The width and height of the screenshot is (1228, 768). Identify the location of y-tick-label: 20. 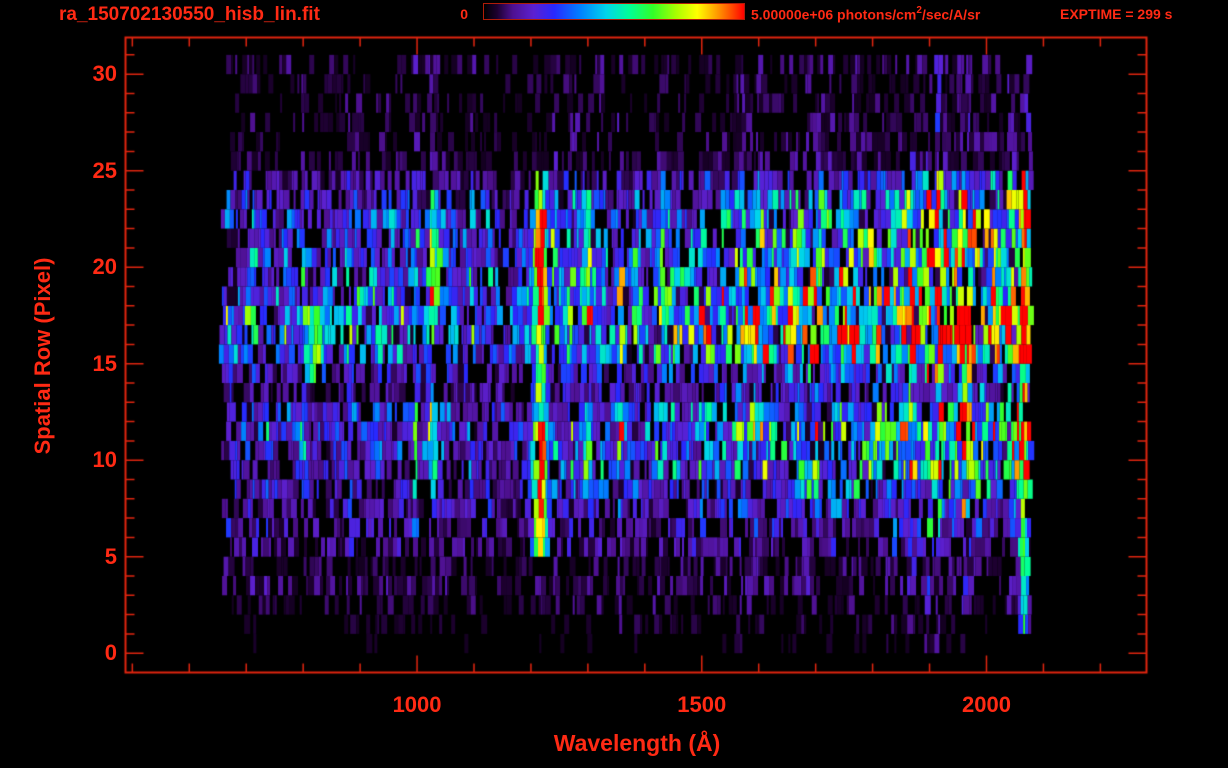
(104, 267).